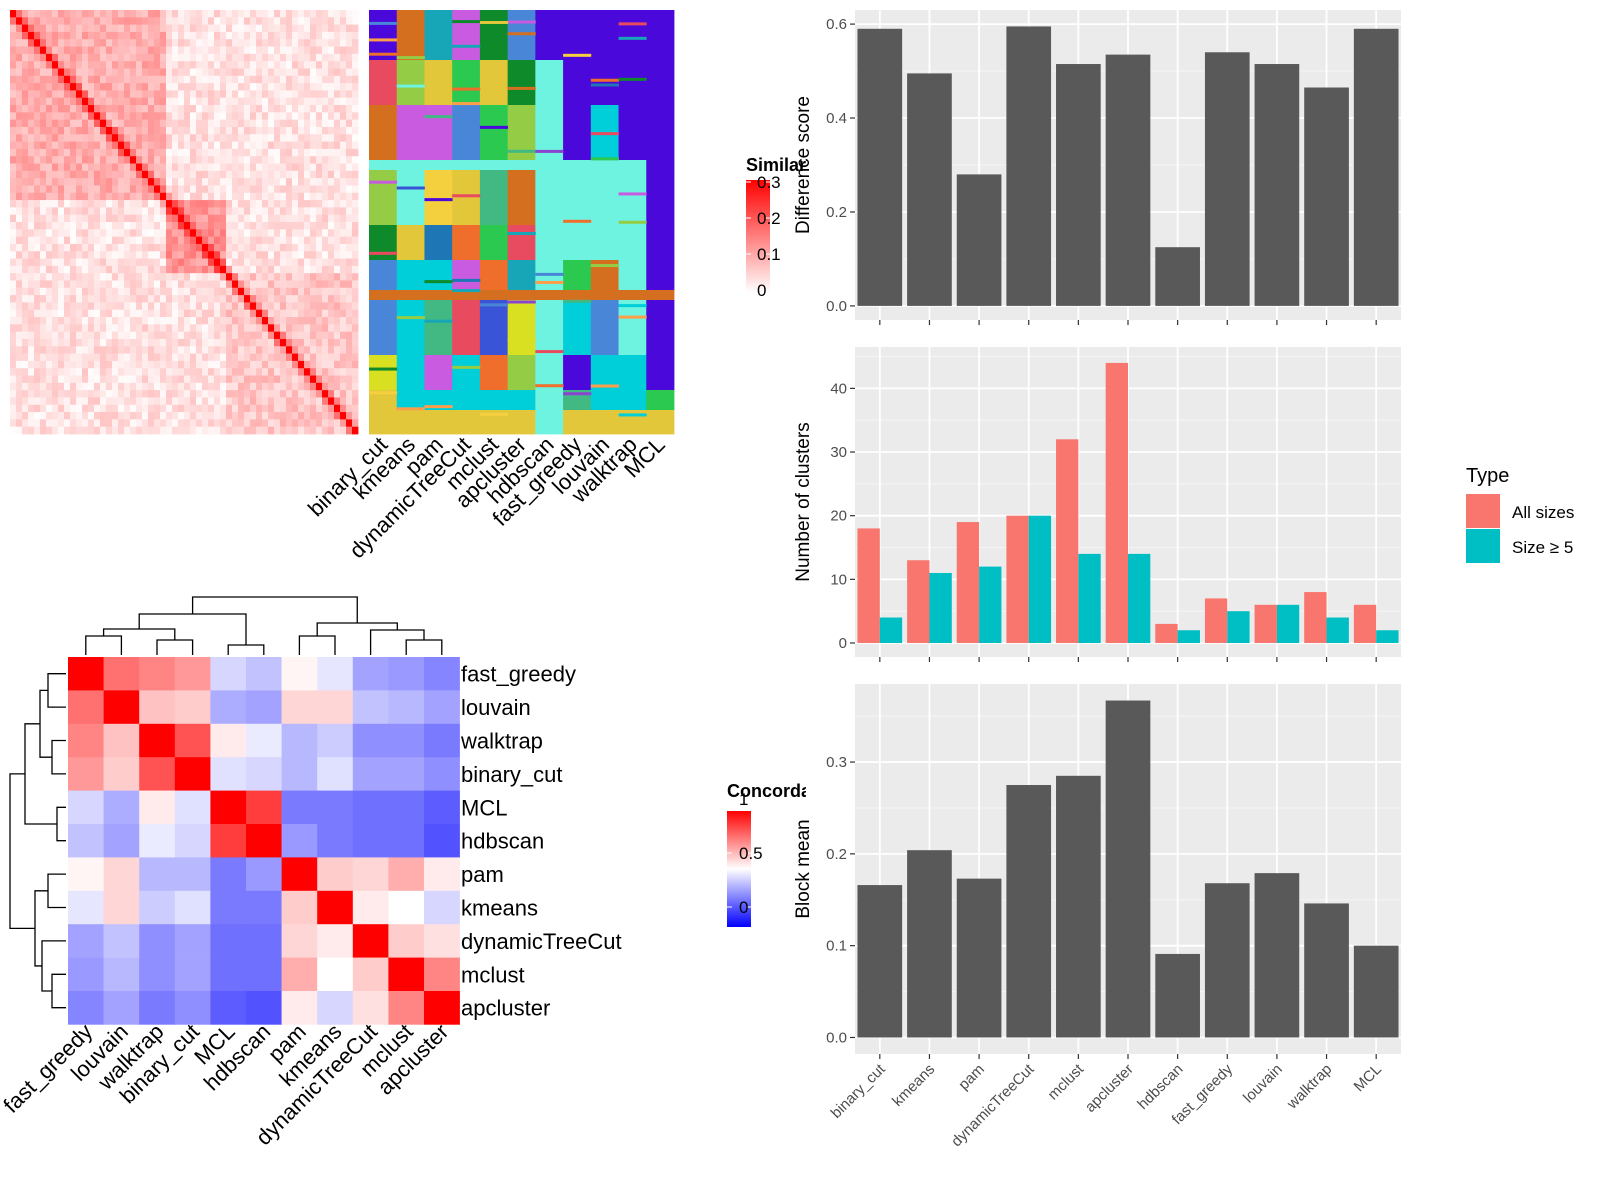 This screenshot has width=1600, height=1200. Describe the element at coordinates (739, 869) in the screenshot. I see `concordance-legend-colorbar` at that location.